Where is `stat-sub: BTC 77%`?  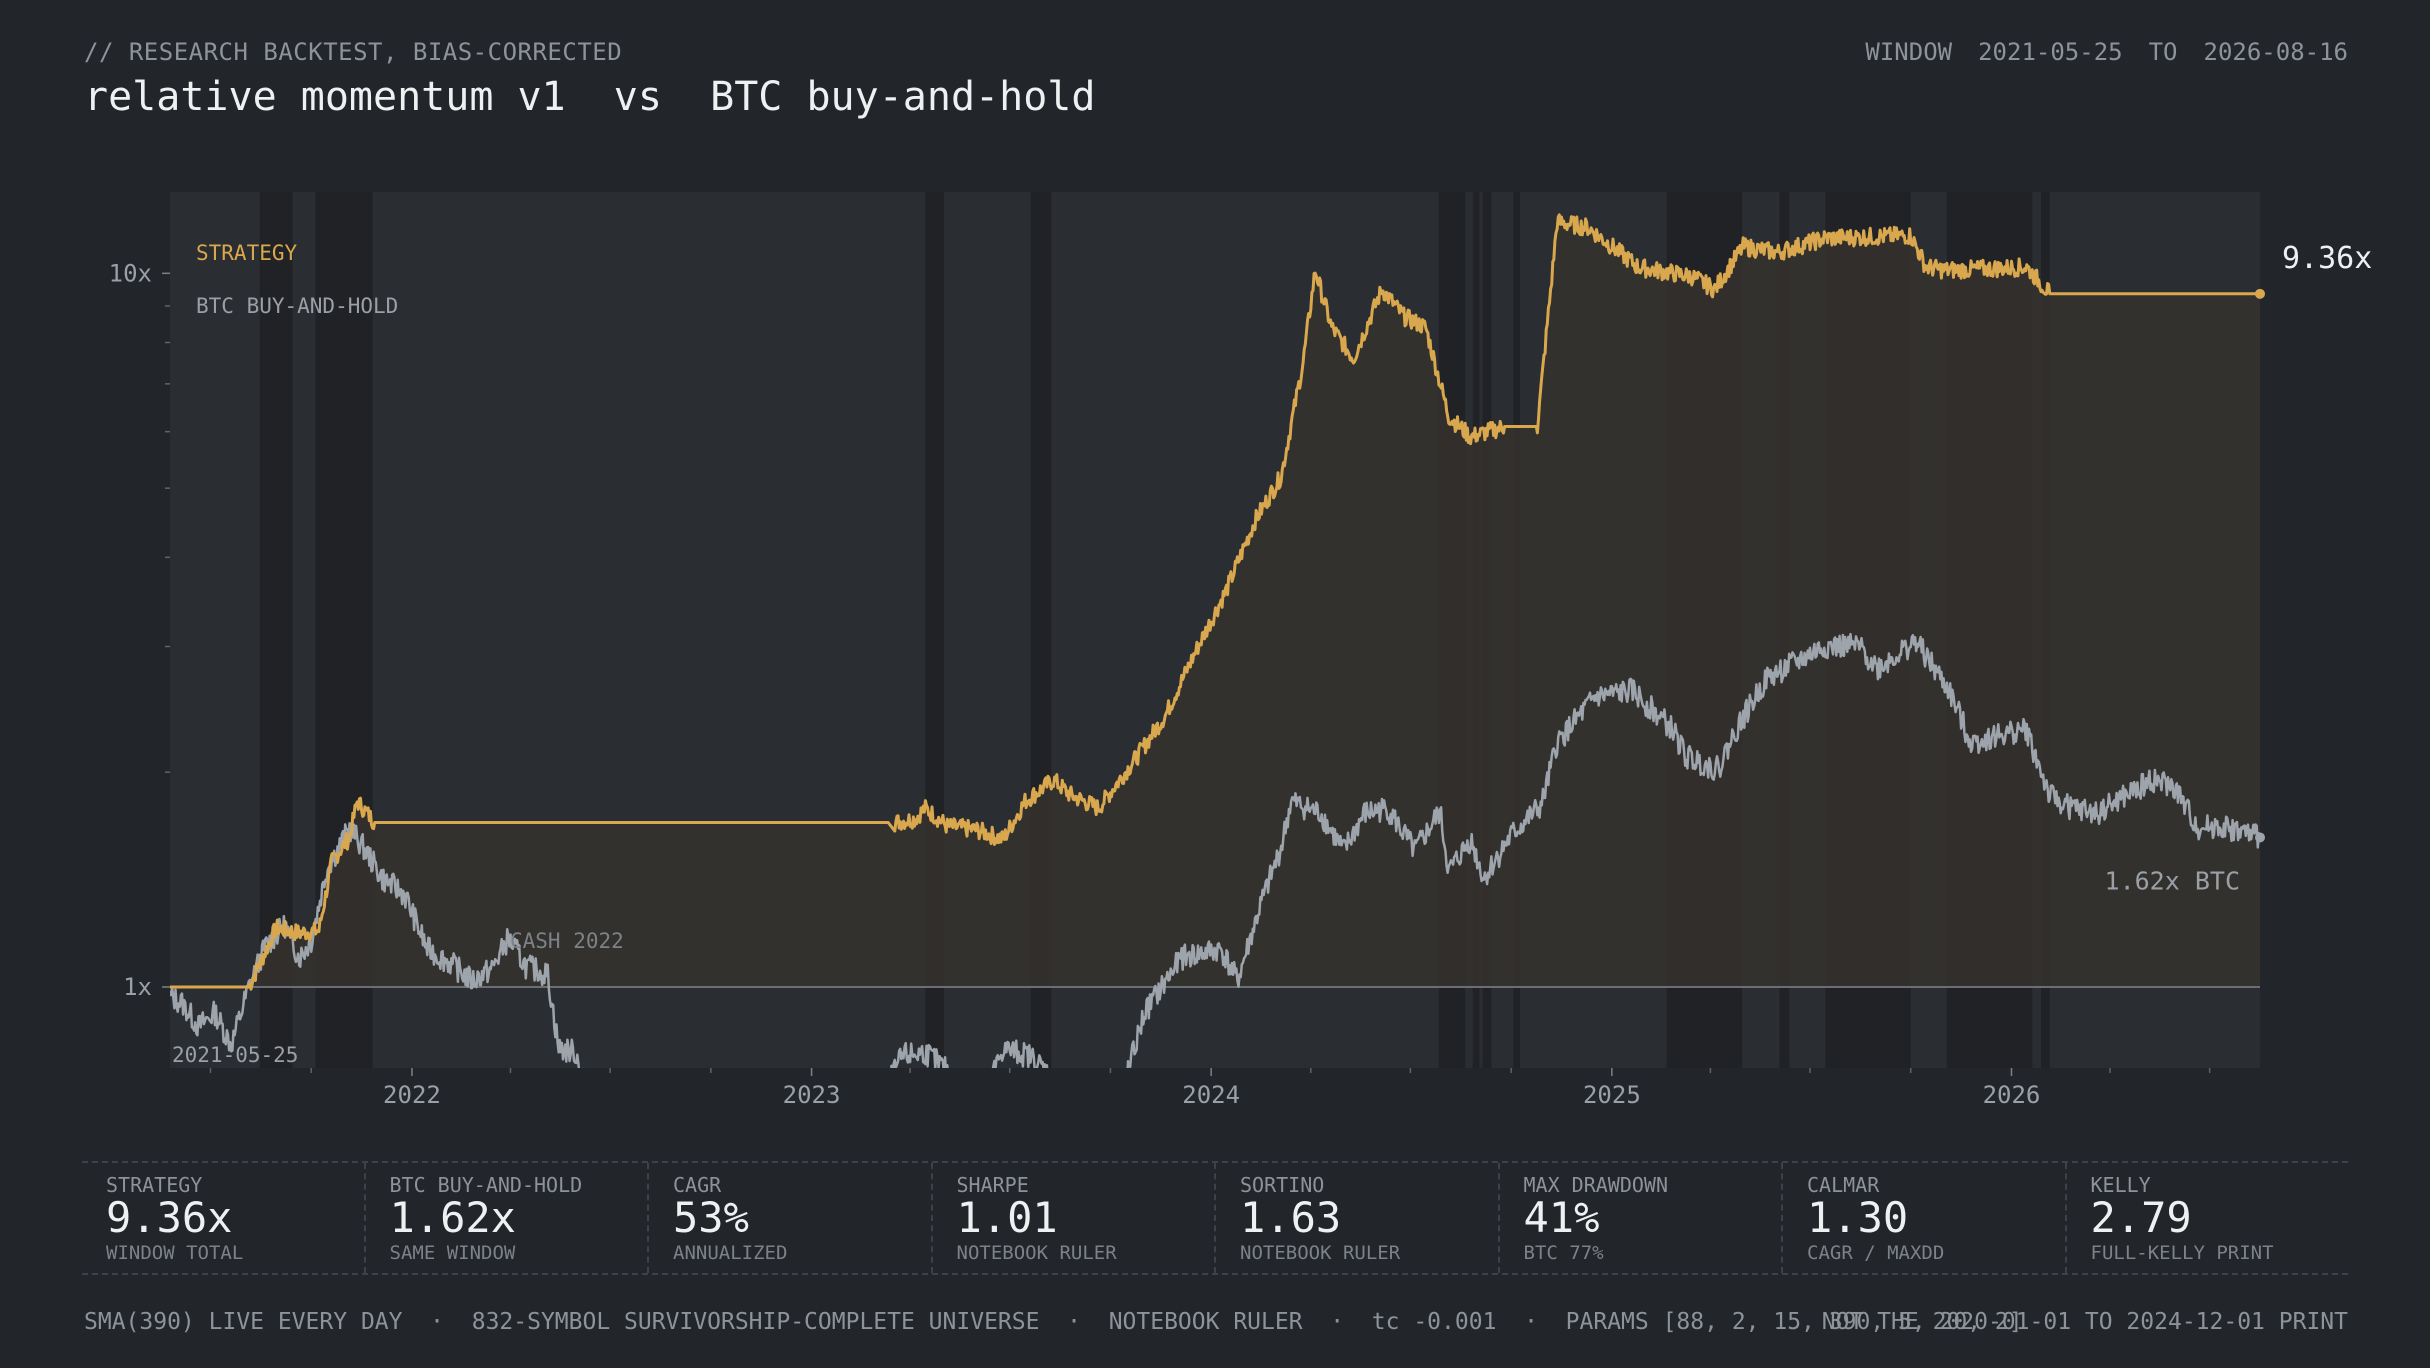 stat-sub: BTC 77% is located at coordinates (1563, 1253).